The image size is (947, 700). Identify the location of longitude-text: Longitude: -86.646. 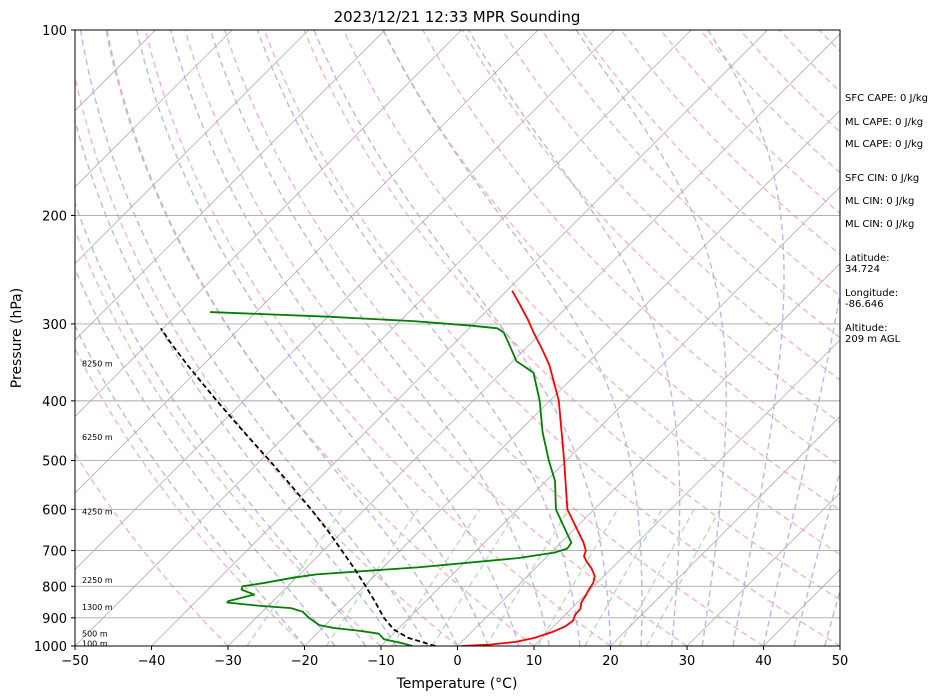
(872, 299).